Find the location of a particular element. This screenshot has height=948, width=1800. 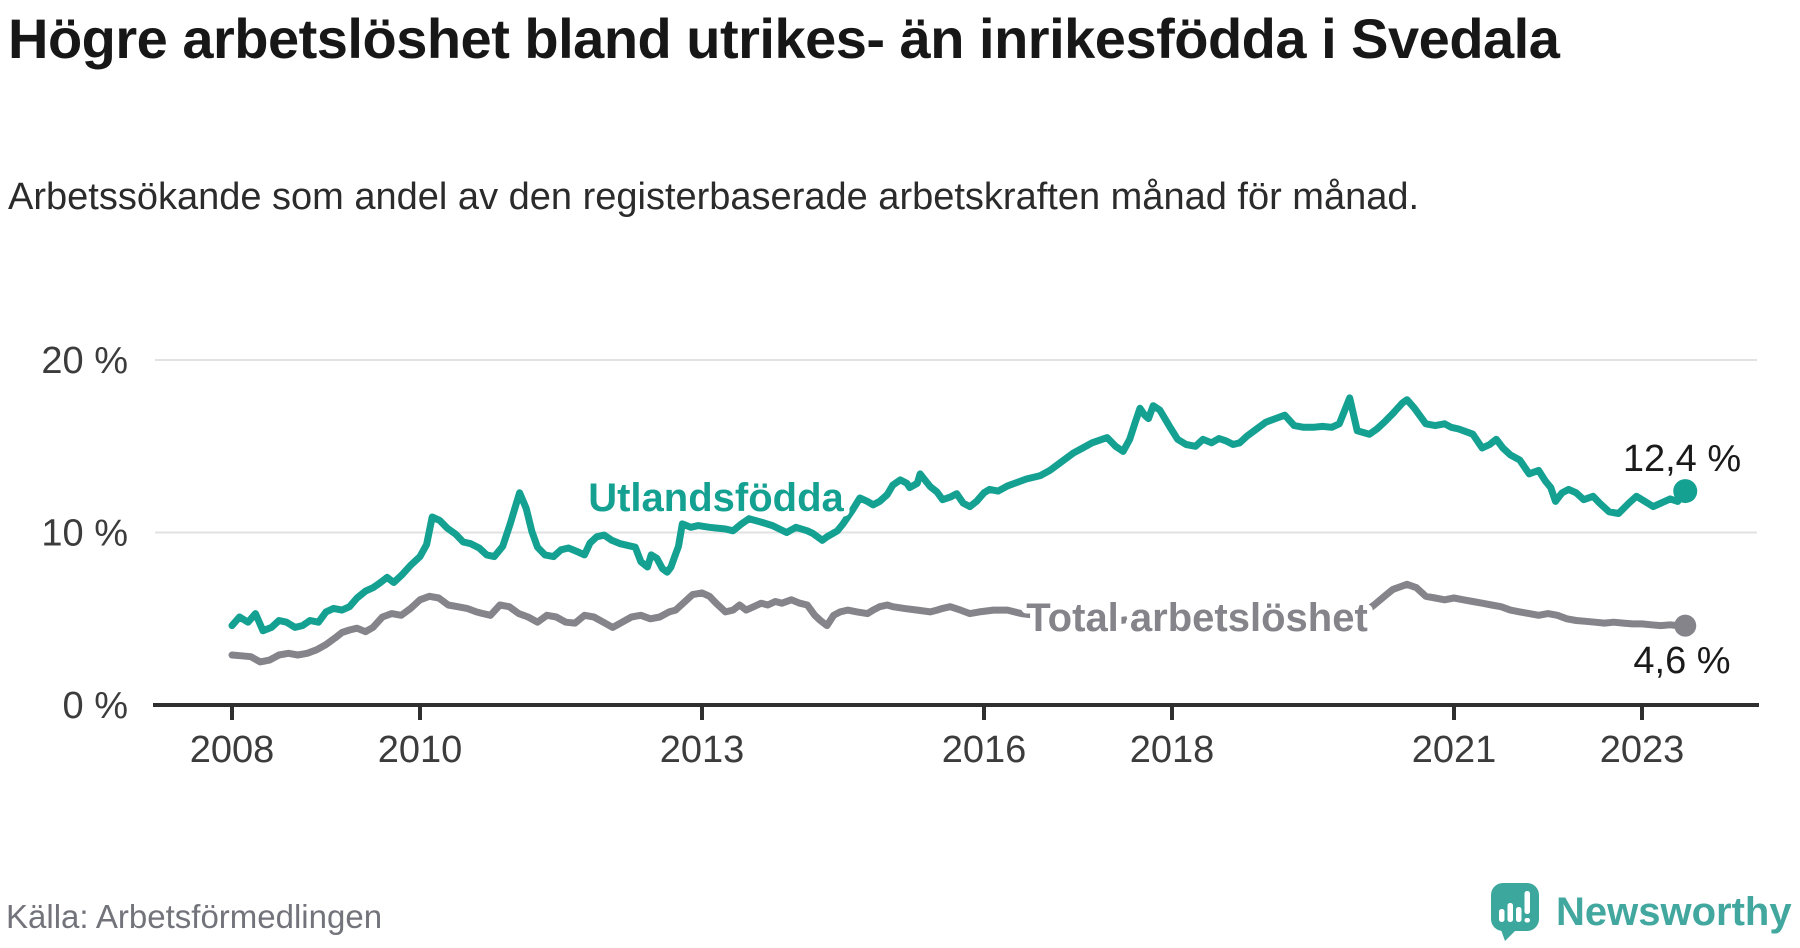

y-axis-tick-labels: 0 % 10 % 20 % is located at coordinates (84, 533).